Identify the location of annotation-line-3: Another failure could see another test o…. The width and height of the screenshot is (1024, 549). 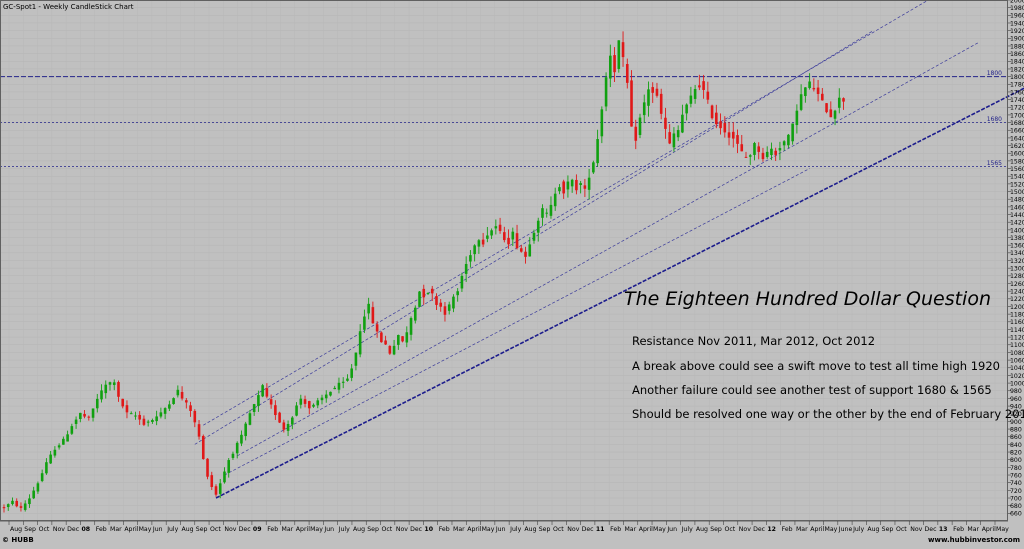
(812, 390).